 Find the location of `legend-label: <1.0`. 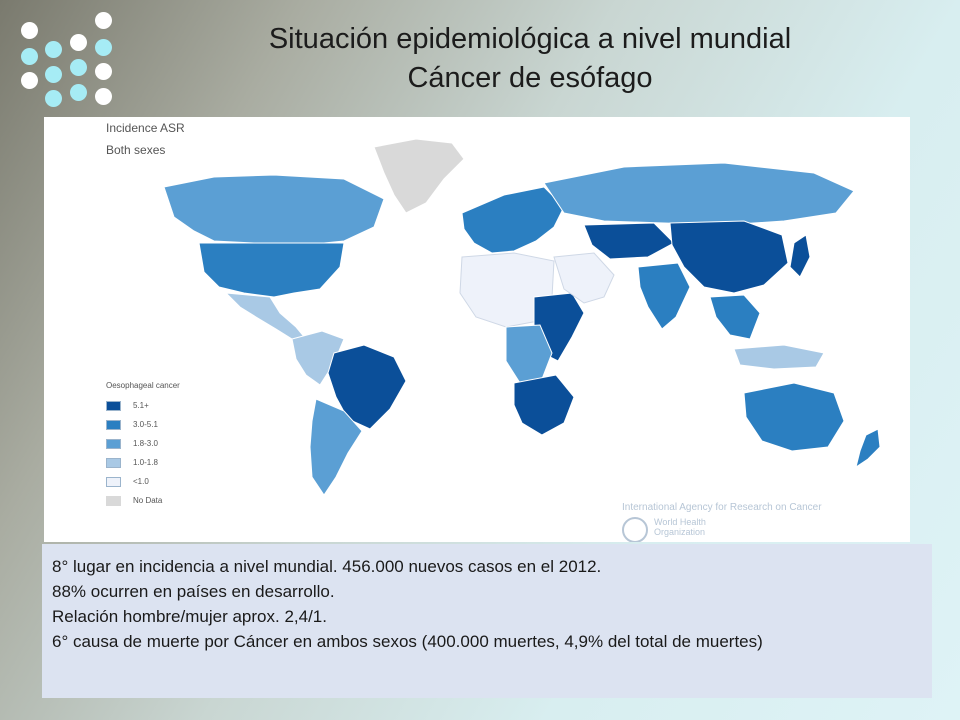

legend-label: <1.0 is located at coordinates (141, 481).